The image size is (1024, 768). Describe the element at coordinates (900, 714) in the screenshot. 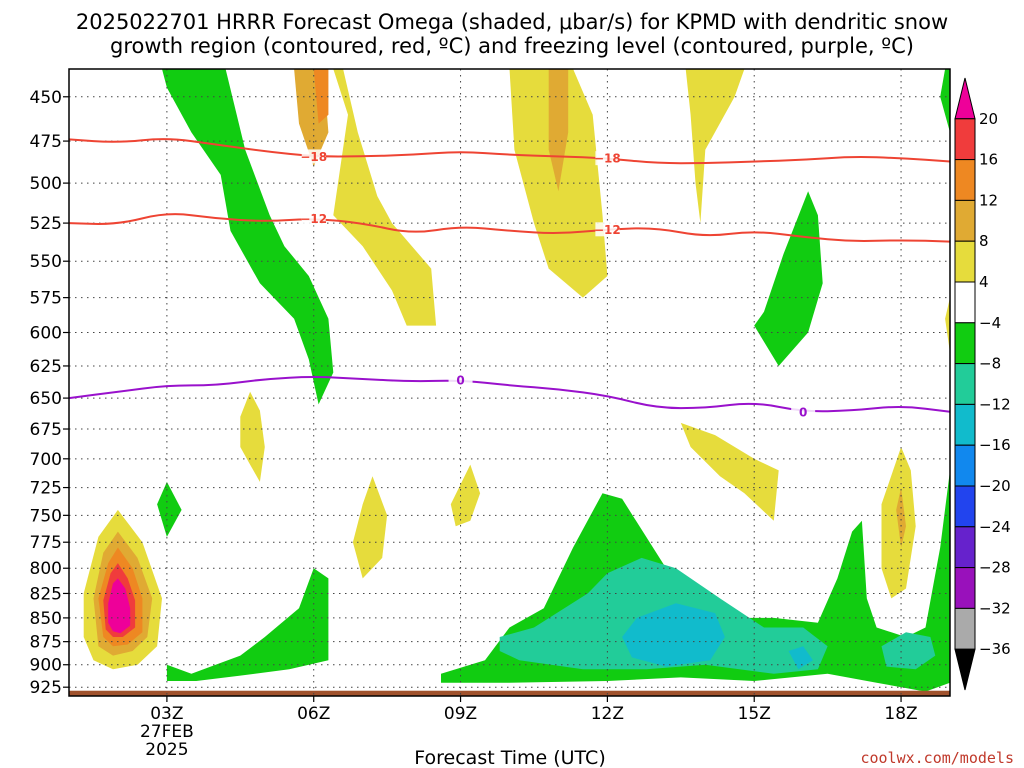

I see `x-tick-label-18Z: 18Z` at that location.